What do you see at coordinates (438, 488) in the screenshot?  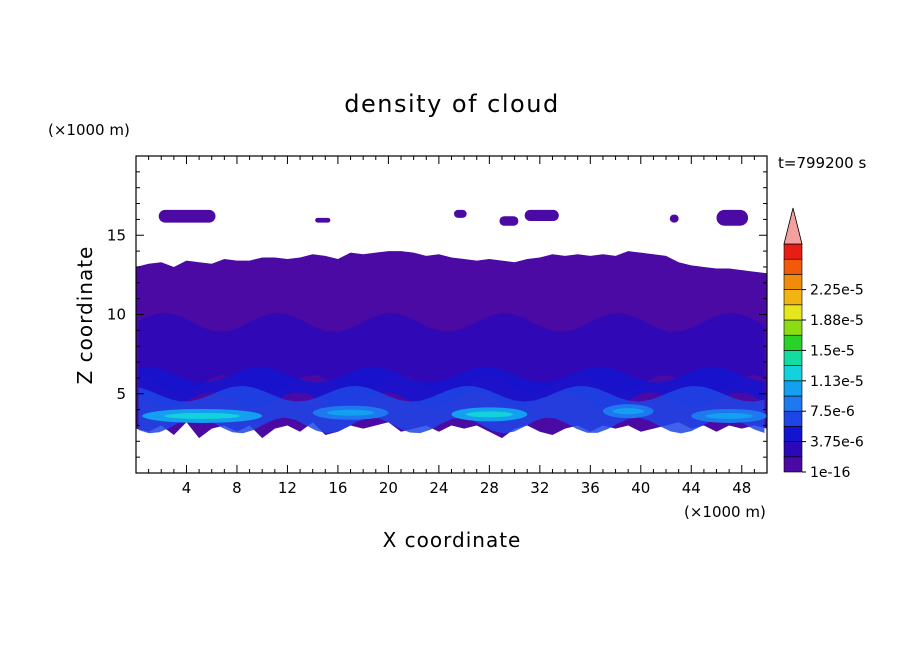 I see `x-tick-label: 24` at bounding box center [438, 488].